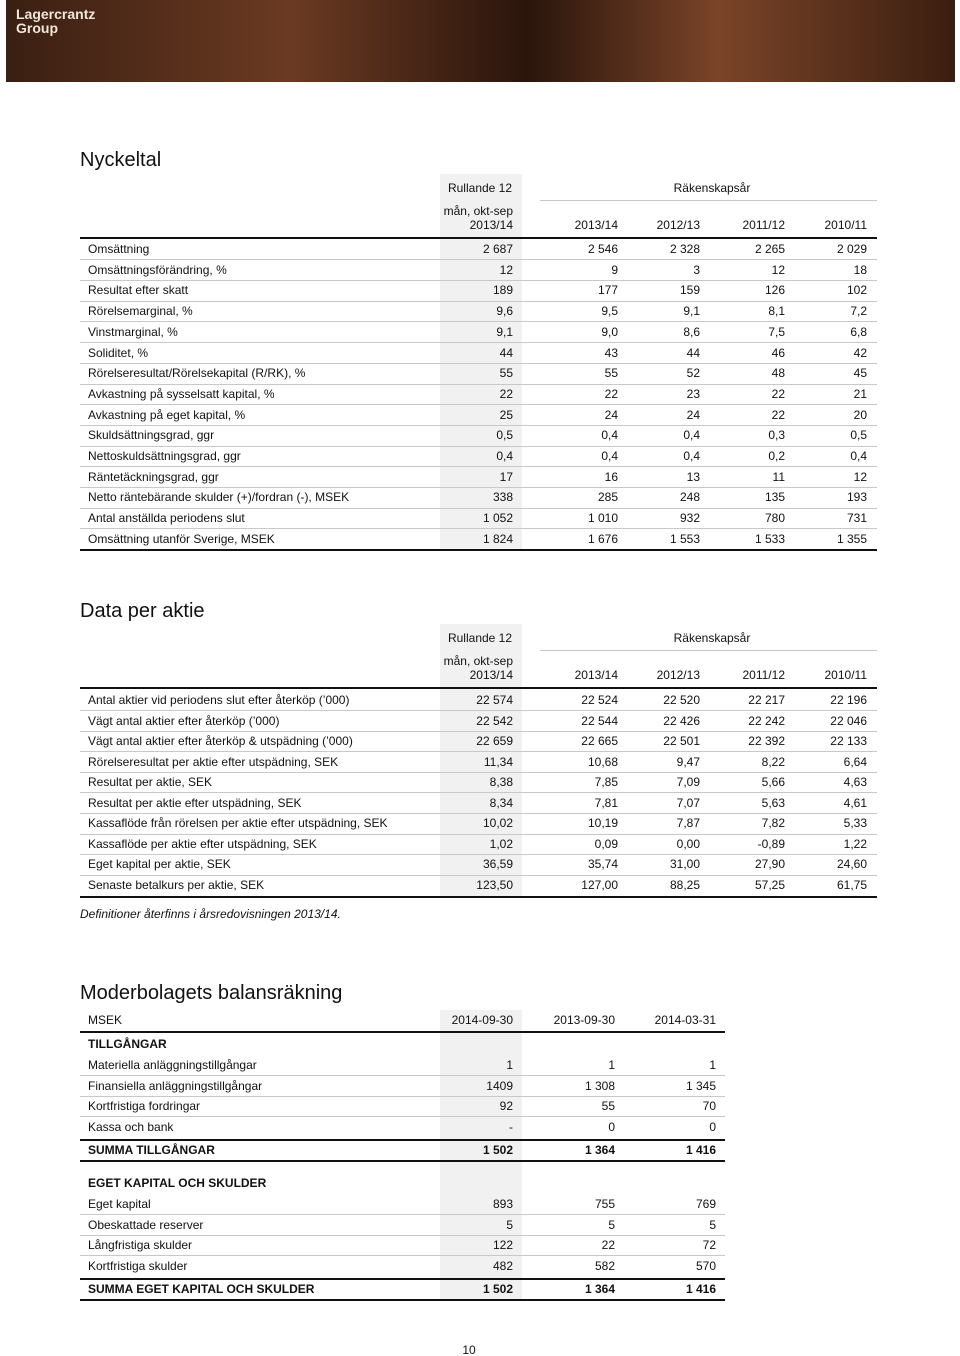 This screenshot has height=1356, width=960. Describe the element at coordinates (502, 1245) in the screenshot. I see `cell: 122` at that location.